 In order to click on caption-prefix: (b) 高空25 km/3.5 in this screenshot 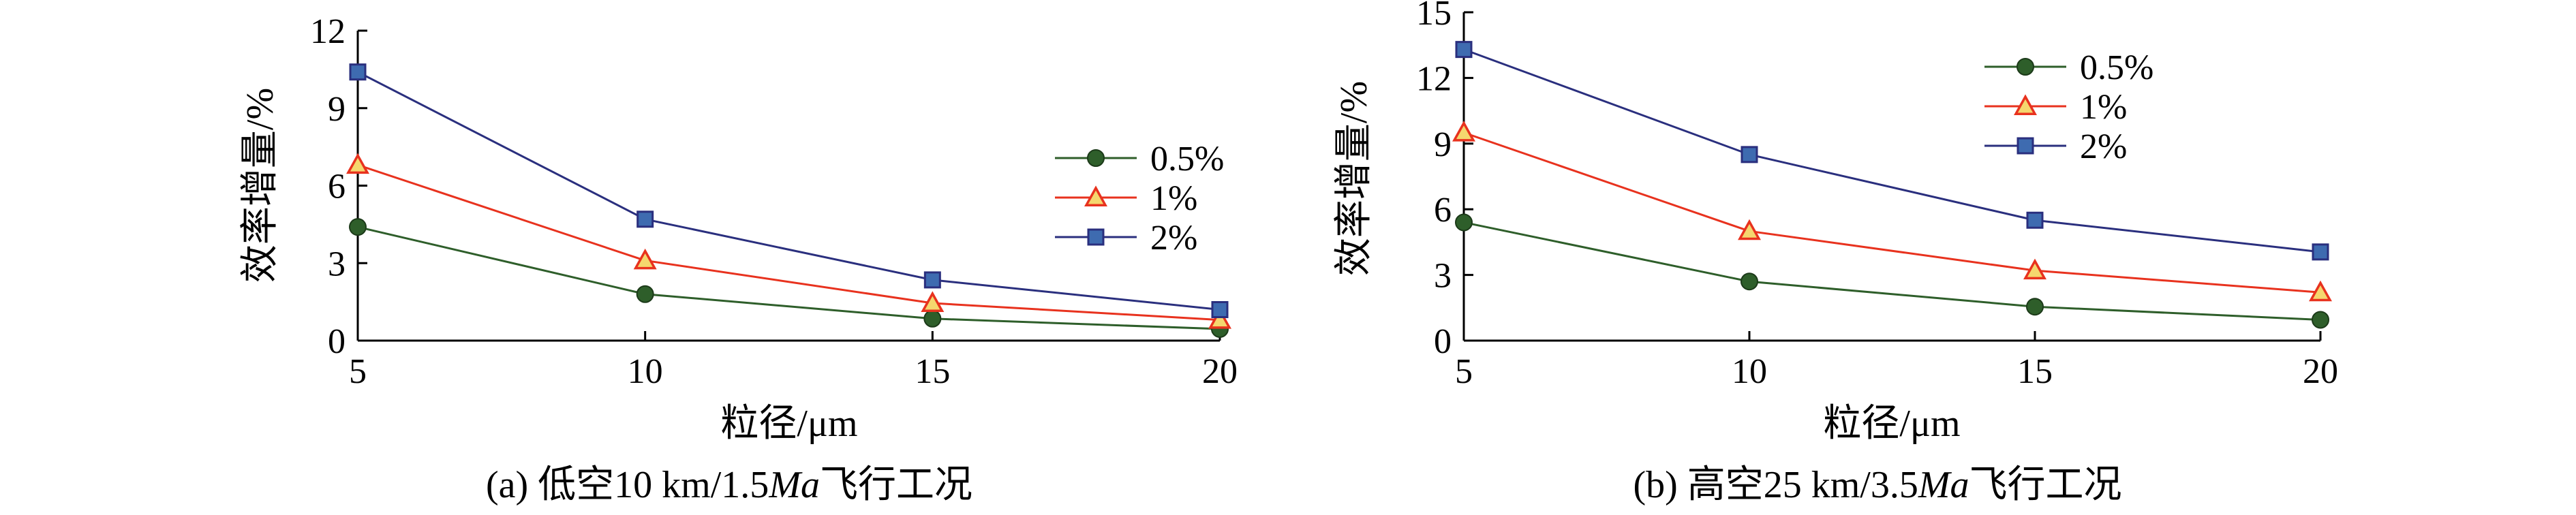, I will do `click(1776, 485)`.